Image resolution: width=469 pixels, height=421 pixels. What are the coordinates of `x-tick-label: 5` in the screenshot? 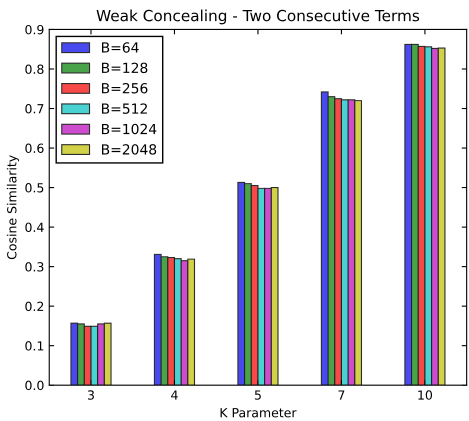 It's located at (257, 395).